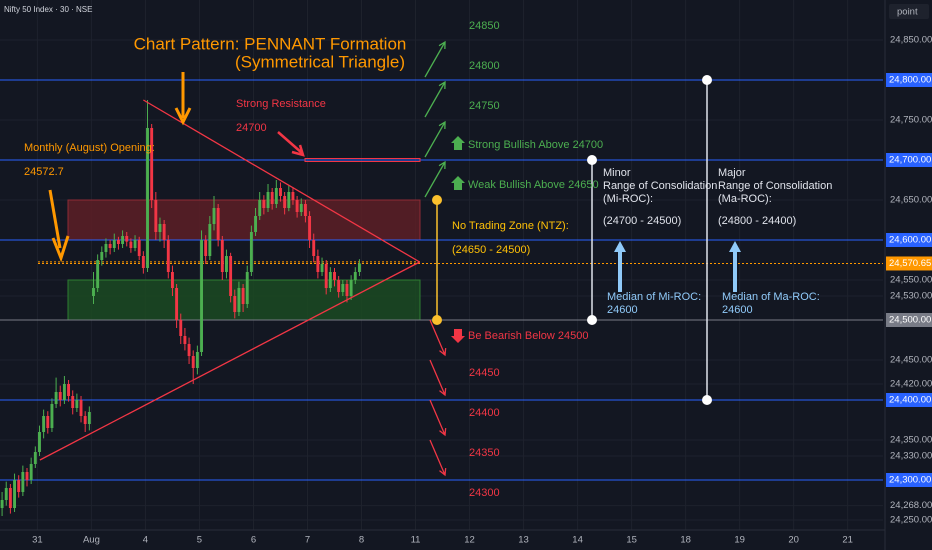  I want to click on bearish-target: 24400, so click(484, 413).